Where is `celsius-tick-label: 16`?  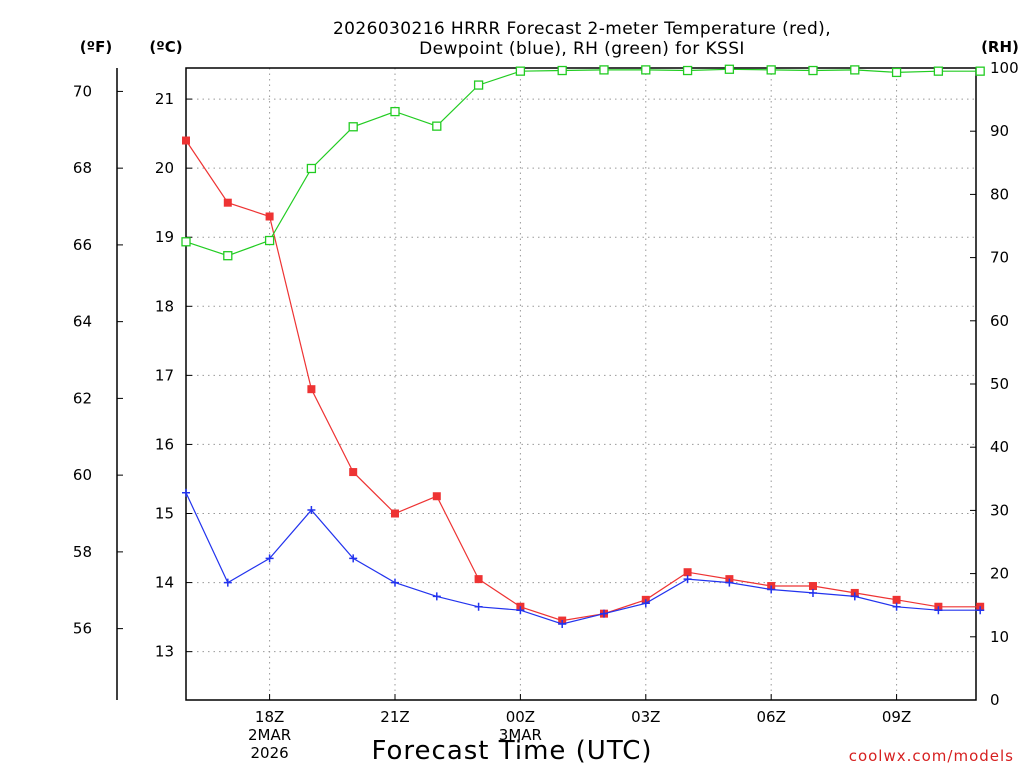 celsius-tick-label: 16 is located at coordinates (164, 444).